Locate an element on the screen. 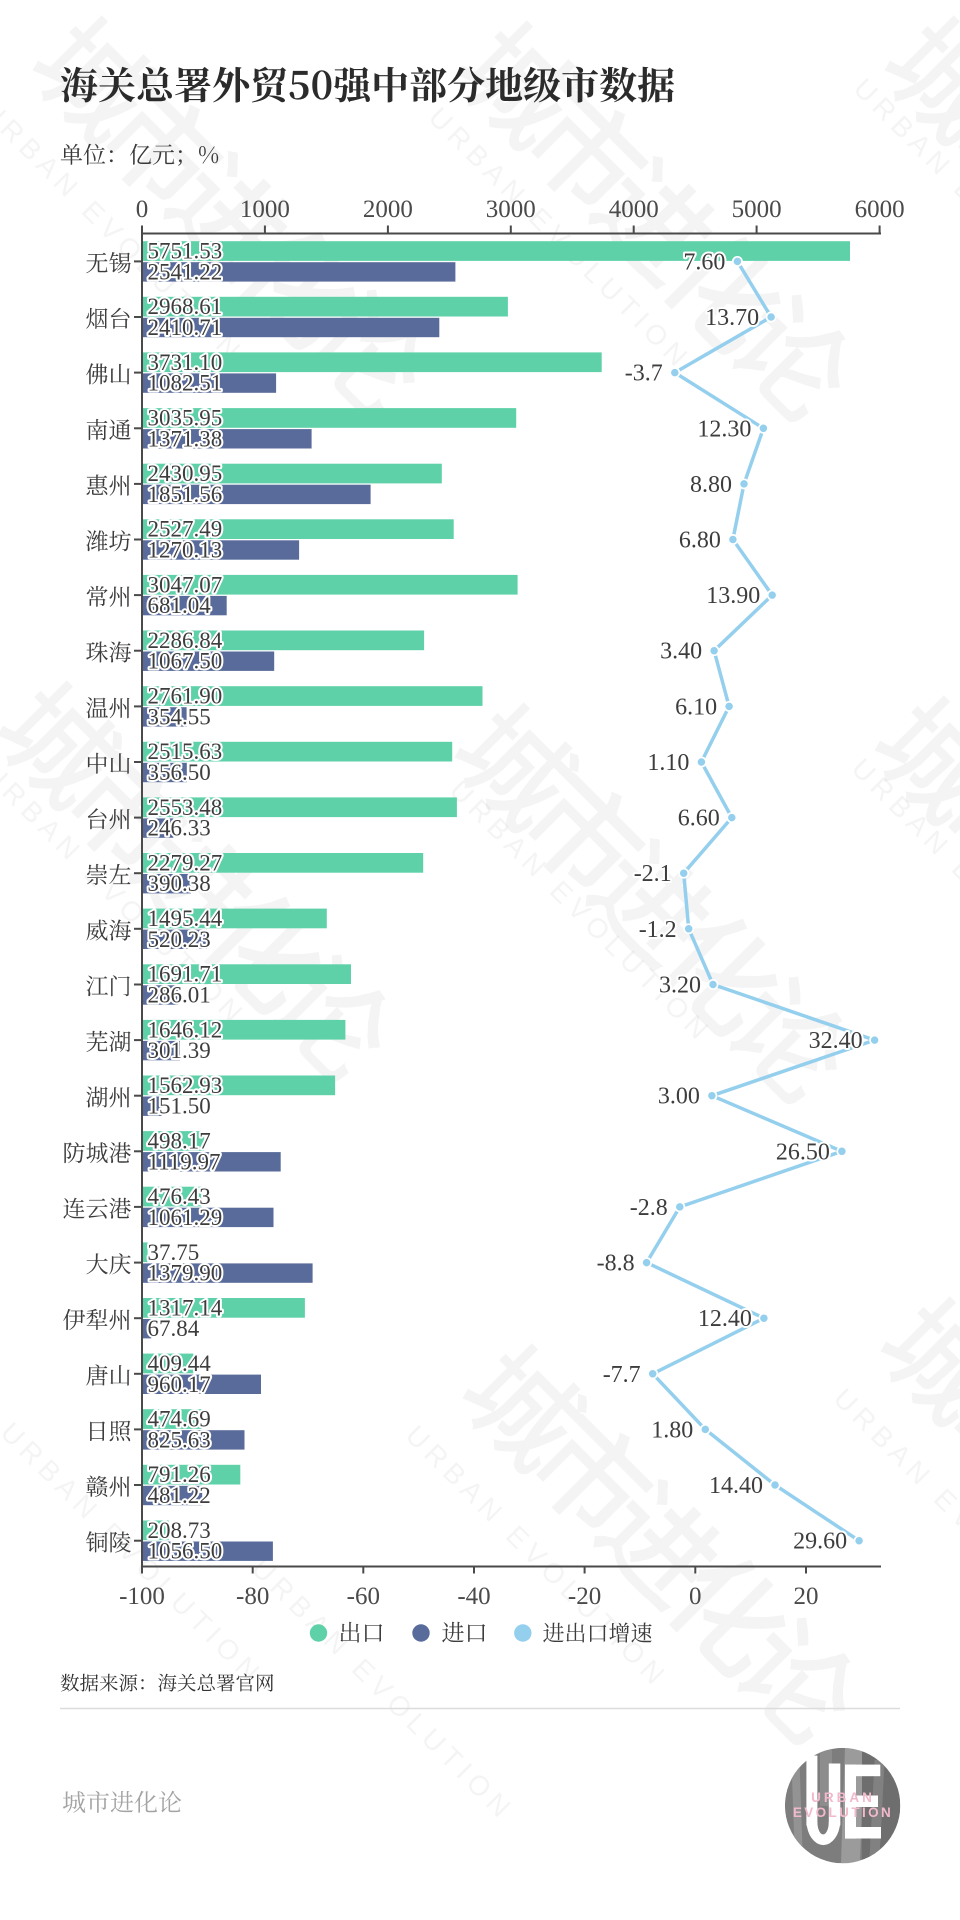 The height and width of the screenshot is (1920, 960). svg-text: 2527.49 is located at coordinates (185, 529).